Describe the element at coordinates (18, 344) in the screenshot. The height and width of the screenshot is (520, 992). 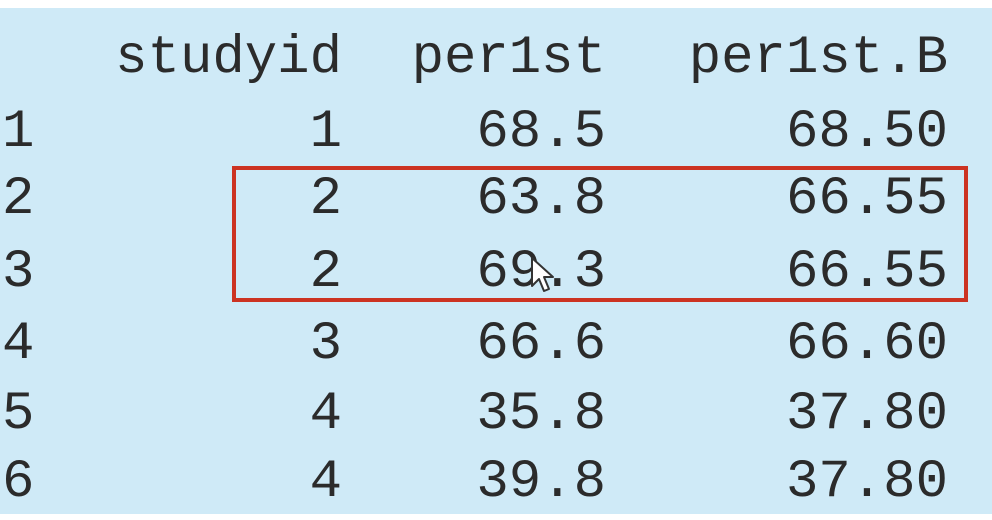
I see `row-index: 4` at that location.